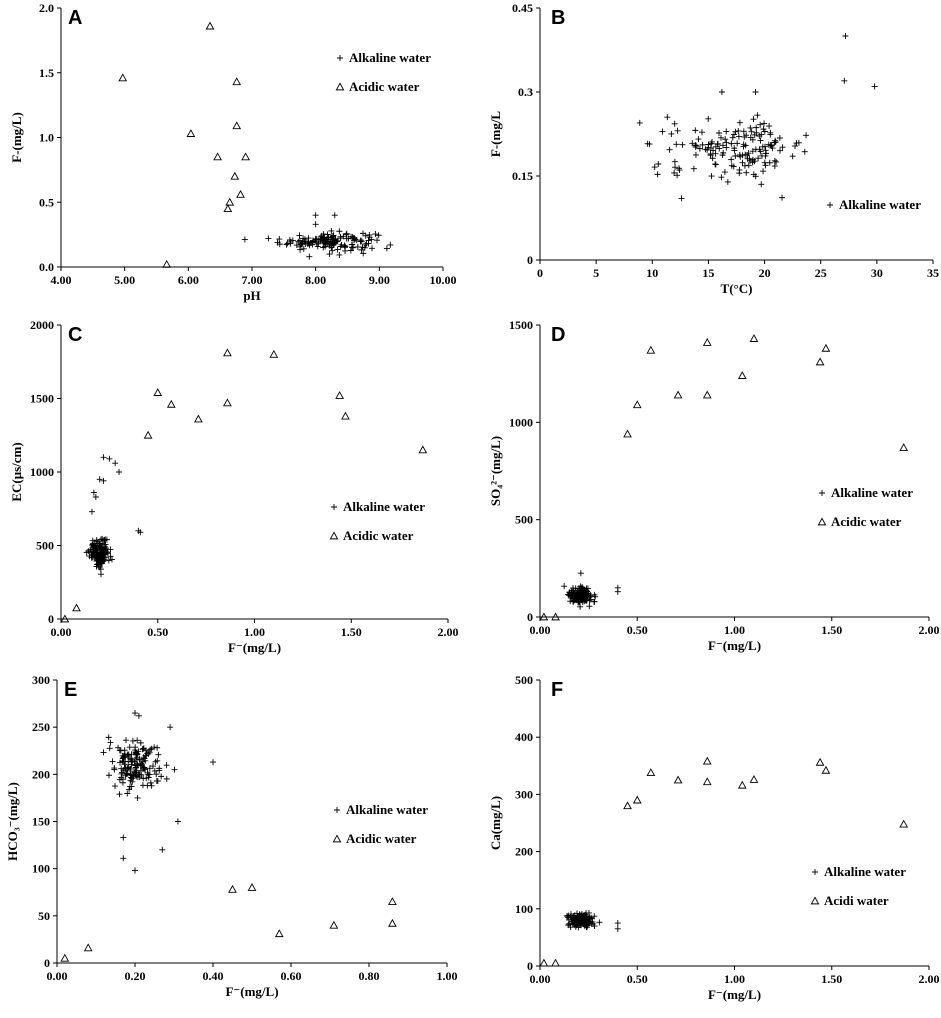  What do you see at coordinates (334, 507) in the screenshot?
I see `panel-c-legend-marker` at bounding box center [334, 507].